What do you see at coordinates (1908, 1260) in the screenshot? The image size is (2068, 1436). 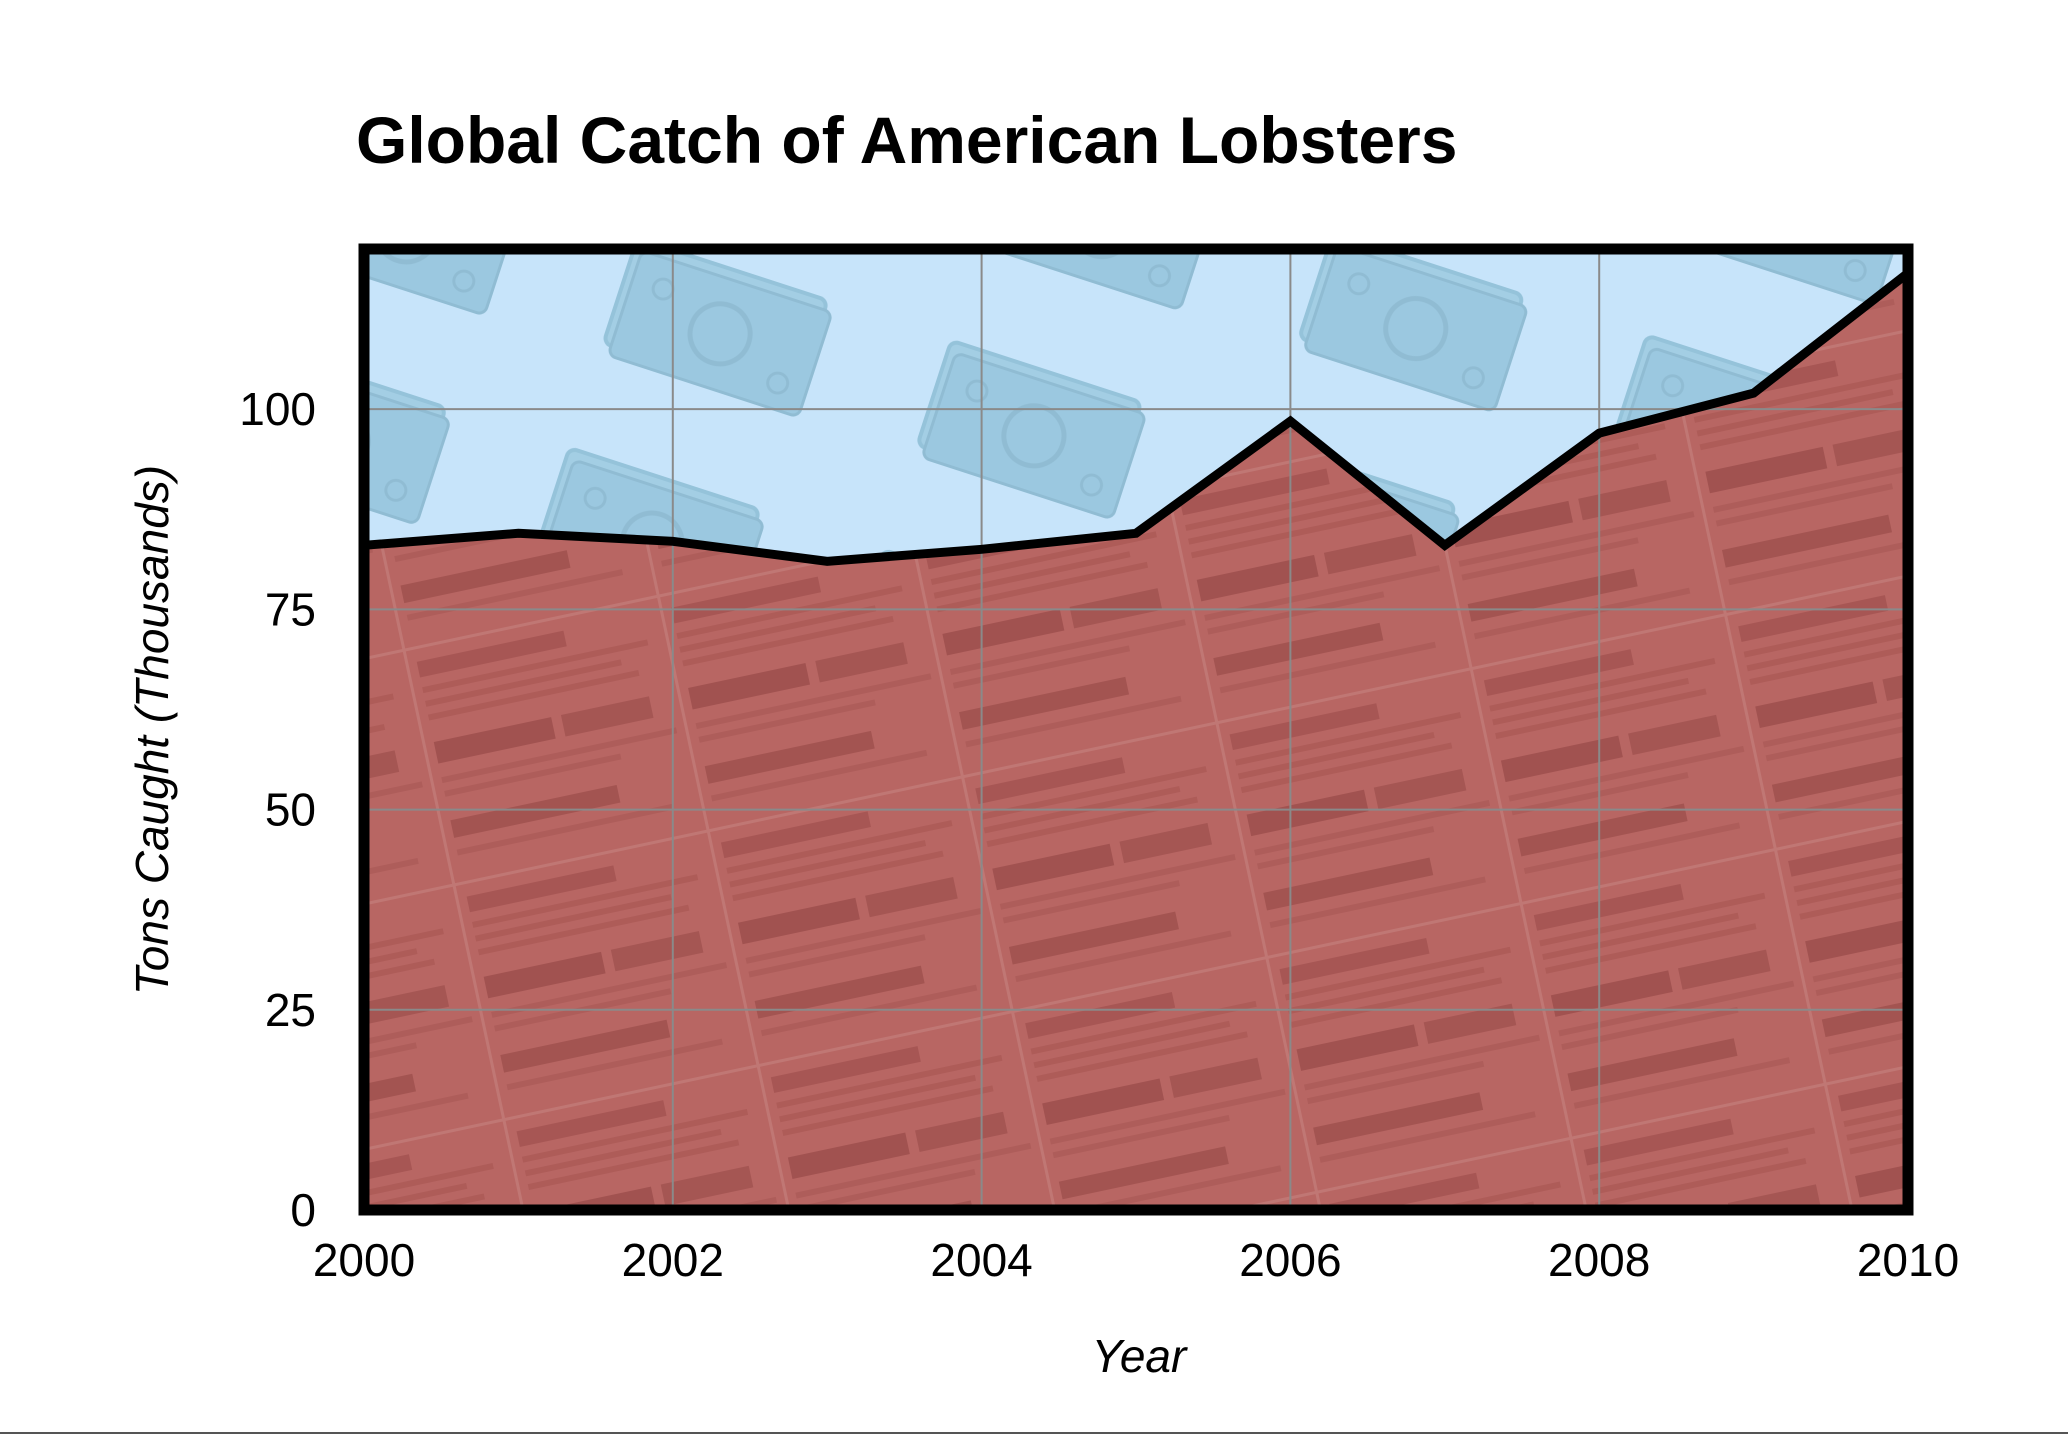 I see `x-tick-label: 2010` at bounding box center [1908, 1260].